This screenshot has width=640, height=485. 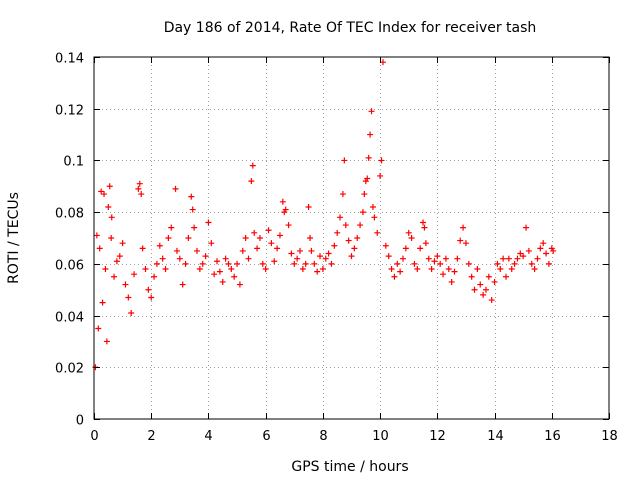 What do you see at coordinates (69, 214) in the screenshot?
I see `y-tick-label: 0.08` at bounding box center [69, 214].